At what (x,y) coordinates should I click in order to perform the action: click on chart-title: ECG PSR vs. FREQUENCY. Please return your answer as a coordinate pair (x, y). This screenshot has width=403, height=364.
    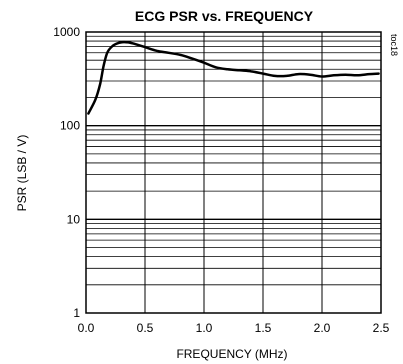
    Looking at the image, I should click on (224, 16).